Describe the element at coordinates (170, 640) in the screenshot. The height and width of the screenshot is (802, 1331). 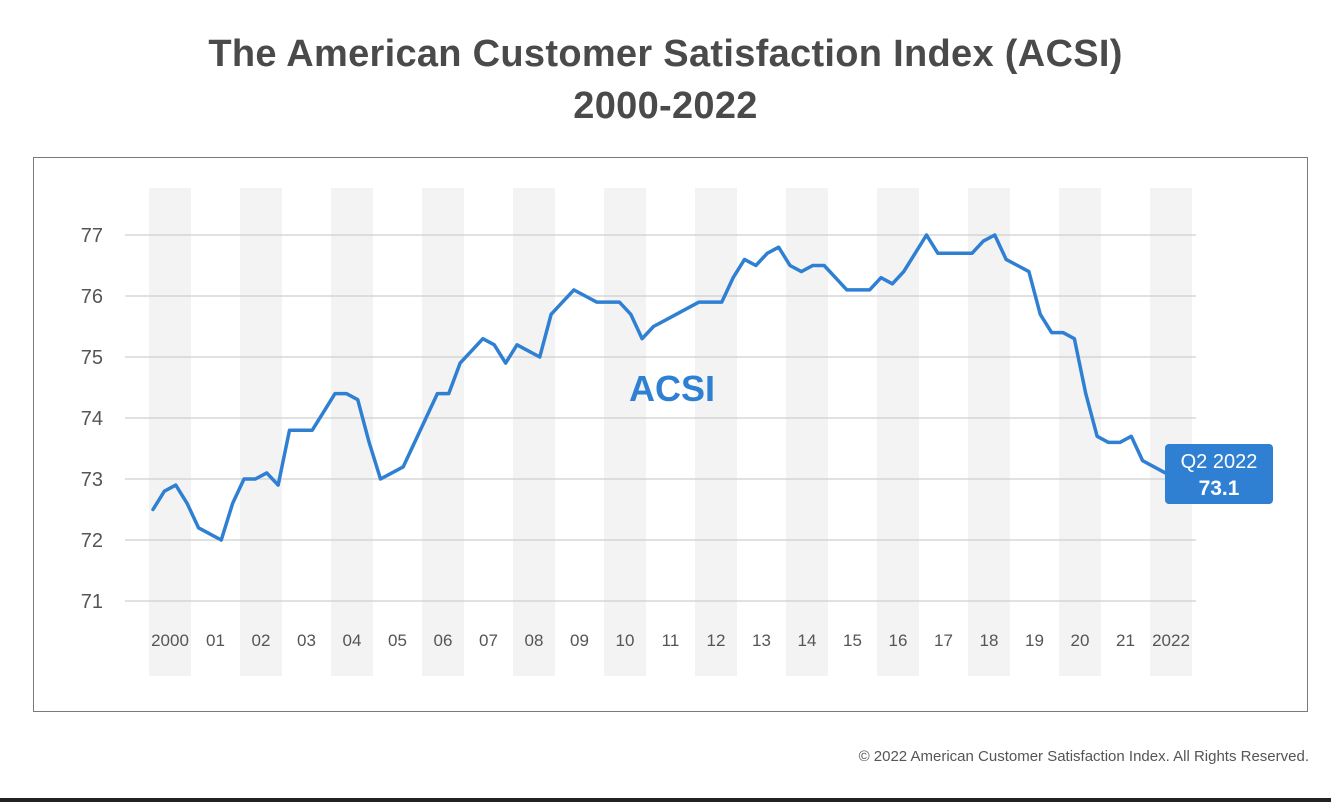
I see `x-tick-label: 2000` at that location.